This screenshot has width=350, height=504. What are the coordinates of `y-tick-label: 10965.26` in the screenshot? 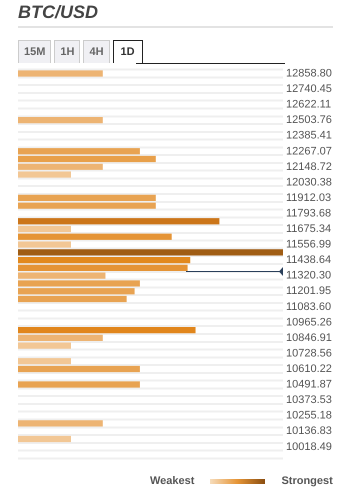 It's located at (309, 322).